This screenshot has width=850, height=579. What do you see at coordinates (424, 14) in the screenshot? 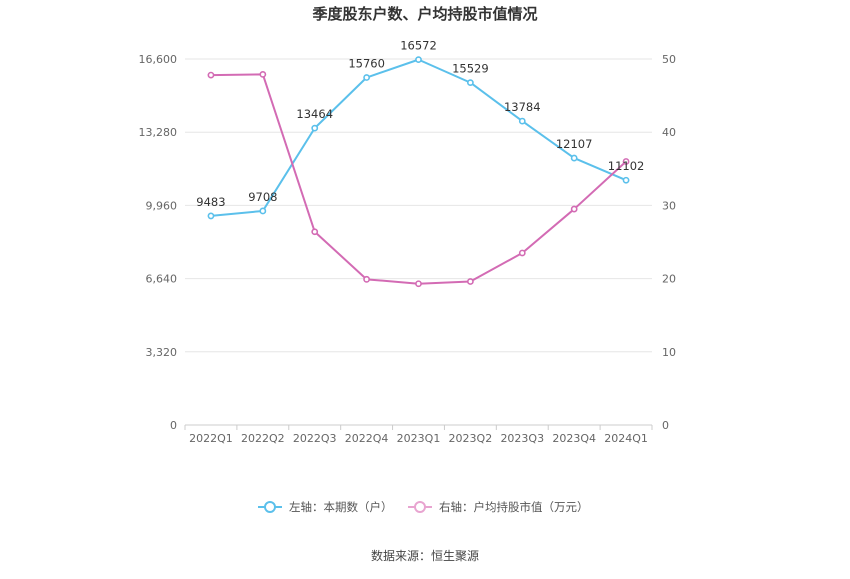
I see `chart-title: 季度股东户数、户均持股市值情况` at bounding box center [424, 14].